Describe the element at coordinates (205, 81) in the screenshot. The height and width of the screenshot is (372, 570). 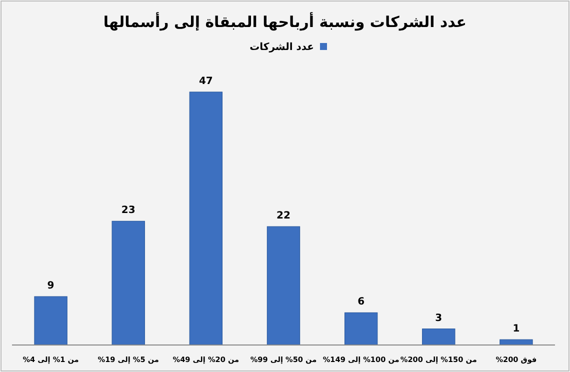
I see `data-label: 47` at that location.